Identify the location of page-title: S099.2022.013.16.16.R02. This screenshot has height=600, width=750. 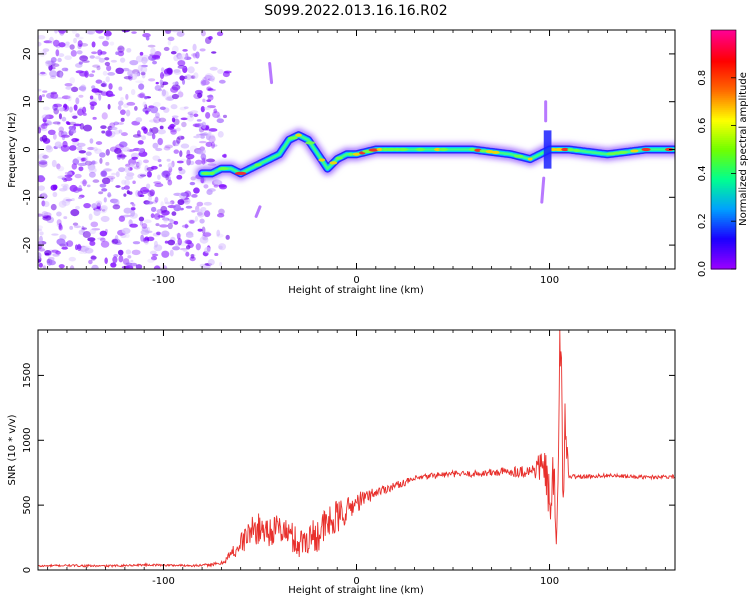
(355, 11).